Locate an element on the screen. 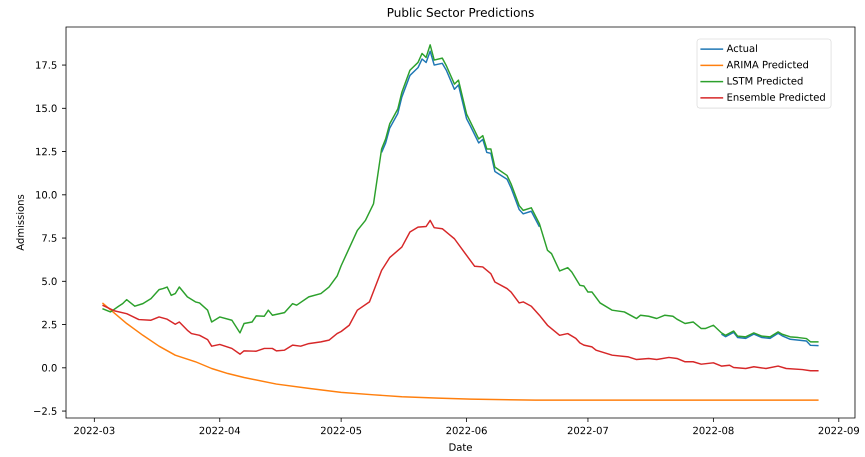  x-tick-label: 2022-04 is located at coordinates (220, 430).